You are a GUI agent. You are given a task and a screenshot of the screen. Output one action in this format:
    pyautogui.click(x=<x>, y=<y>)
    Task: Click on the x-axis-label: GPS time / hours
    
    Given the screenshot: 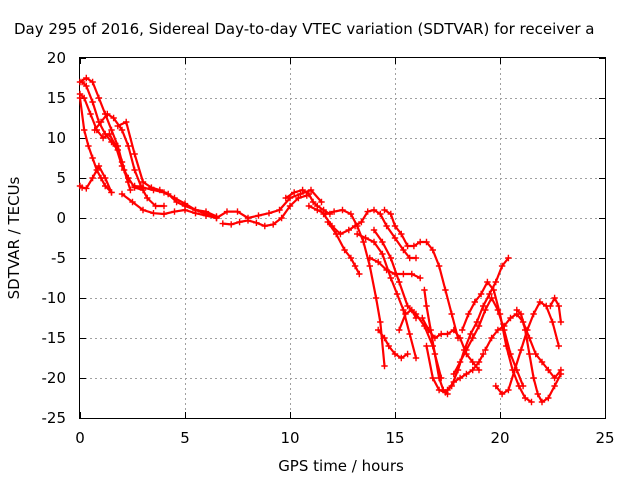 What is the action you would take?
    pyautogui.click(x=341, y=466)
    